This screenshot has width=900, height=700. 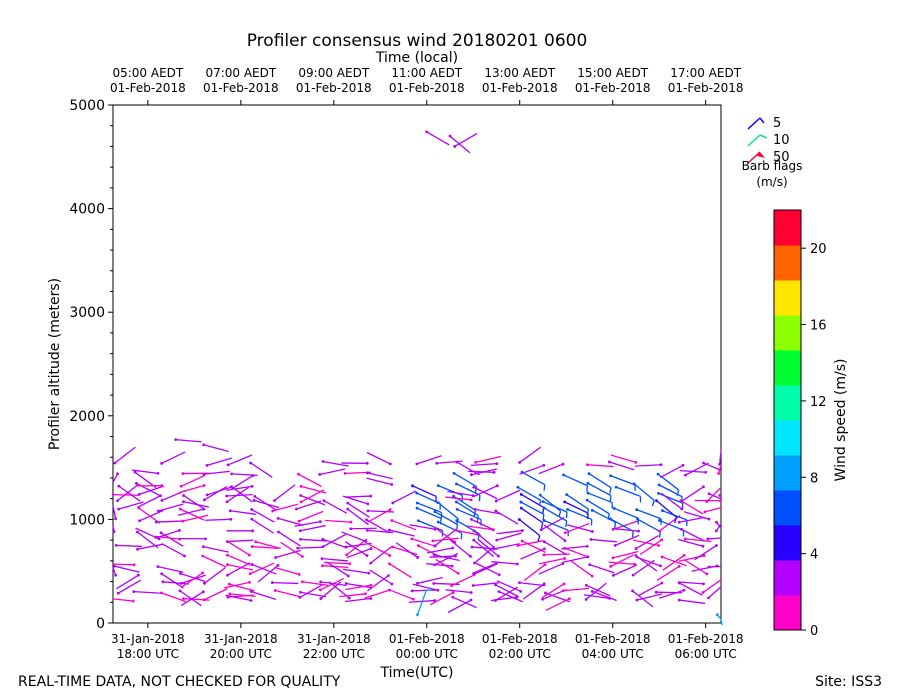 What do you see at coordinates (814, 631) in the screenshot?
I see `colorbar-tick-label: 0` at bounding box center [814, 631].